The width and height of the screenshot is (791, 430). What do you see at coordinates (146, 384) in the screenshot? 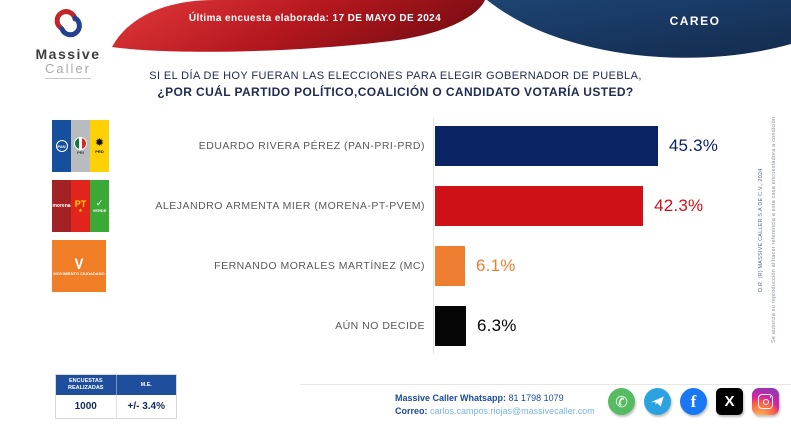
I see `stats-header-margin: M.E.` at bounding box center [146, 384].